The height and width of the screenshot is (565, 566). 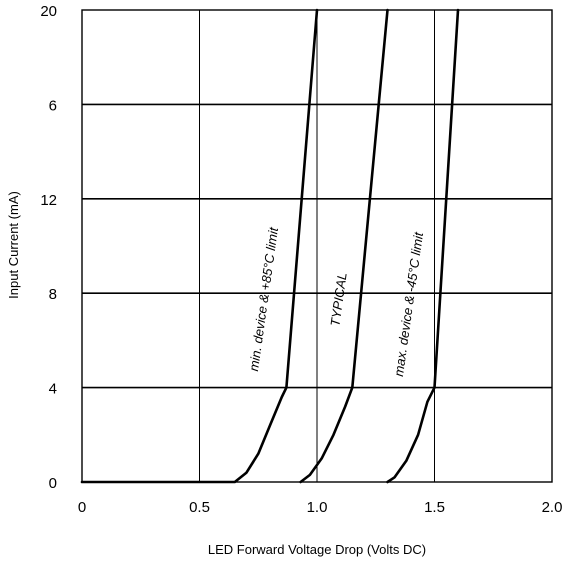 I want to click on x-tick-label: 0.5, so click(x=199, y=507).